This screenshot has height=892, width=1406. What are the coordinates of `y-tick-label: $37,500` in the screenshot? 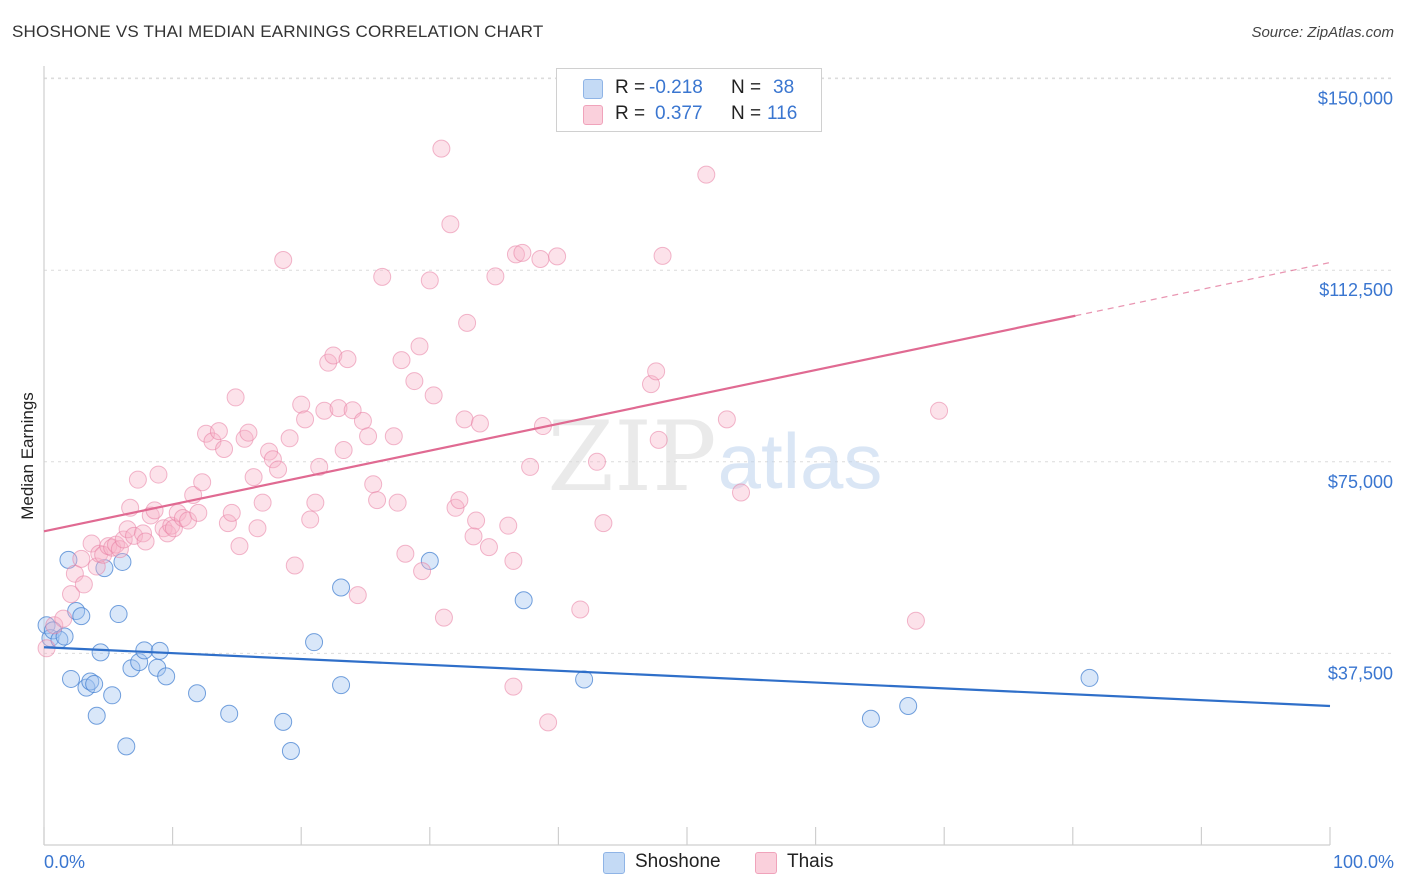 It's located at (1360, 673).